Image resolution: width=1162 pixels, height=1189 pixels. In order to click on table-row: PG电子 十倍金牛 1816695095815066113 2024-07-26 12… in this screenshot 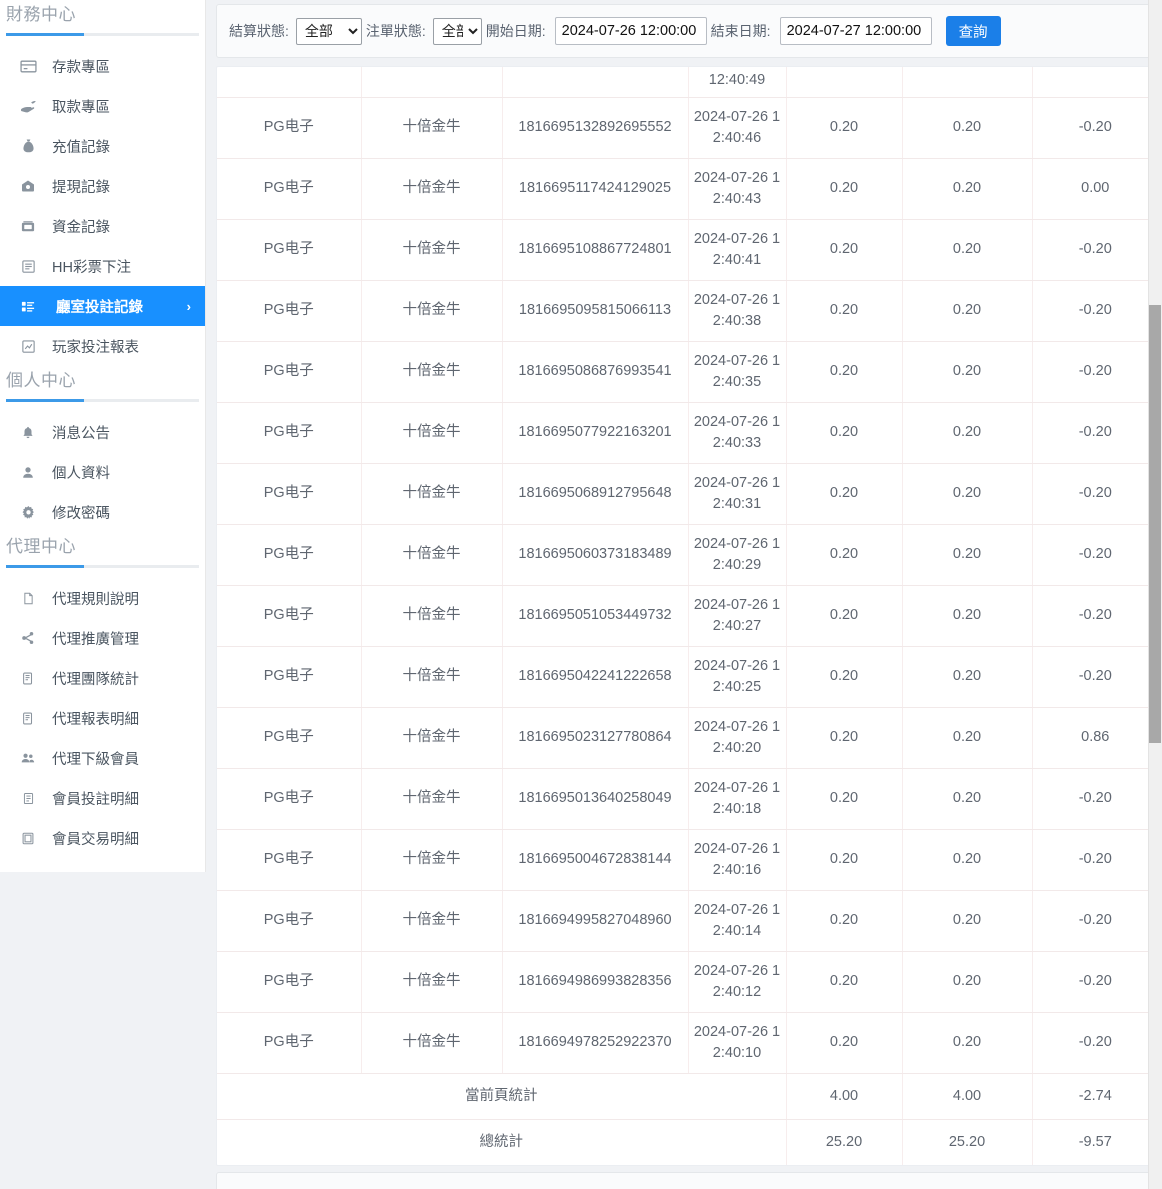, I will do `click(686, 311)`.